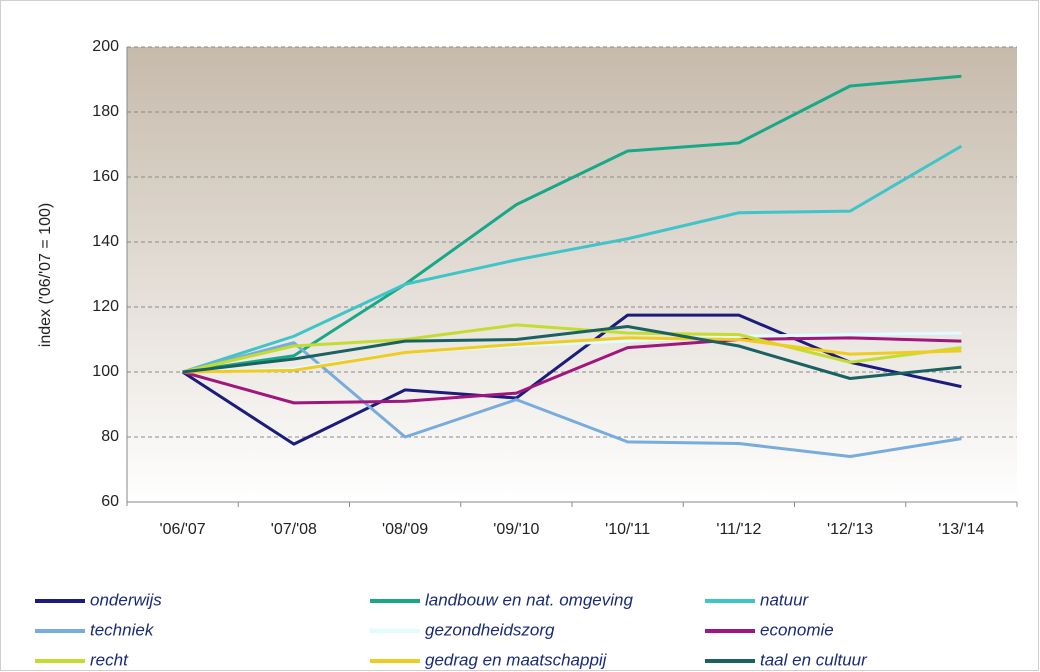  Describe the element at coordinates (105, 111) in the screenshot. I see `y-tick-label: 180` at that location.